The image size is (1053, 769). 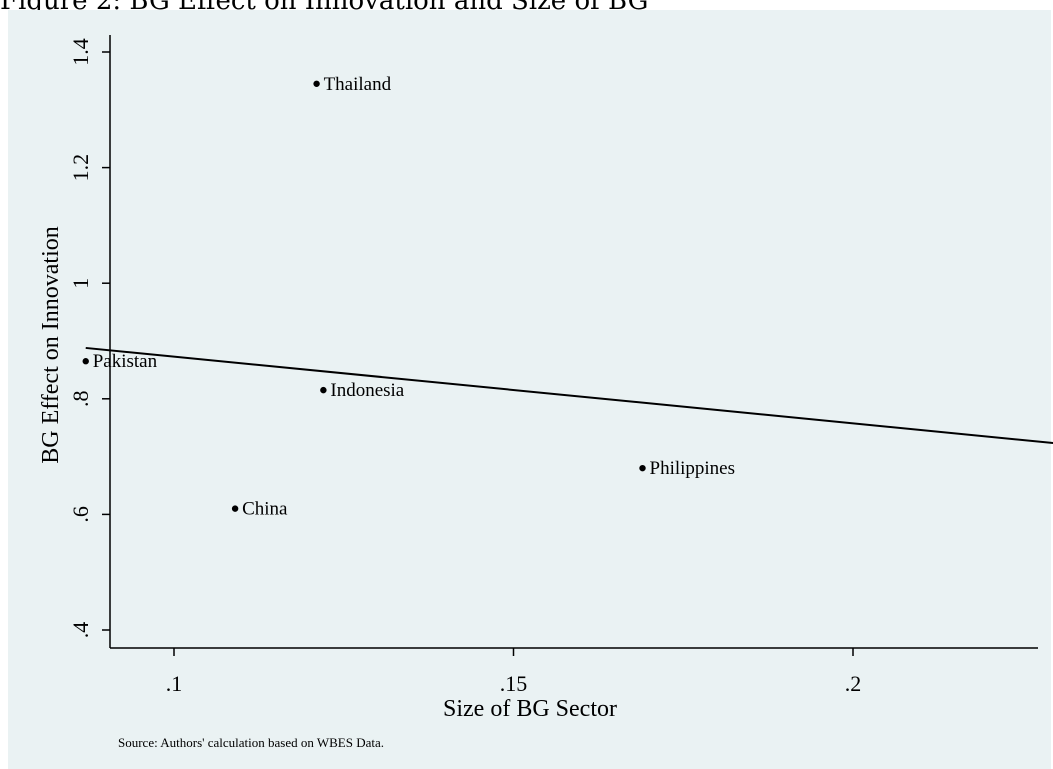 I want to click on y-axis-title: BG Effect on Innovation, so click(x=51, y=345).